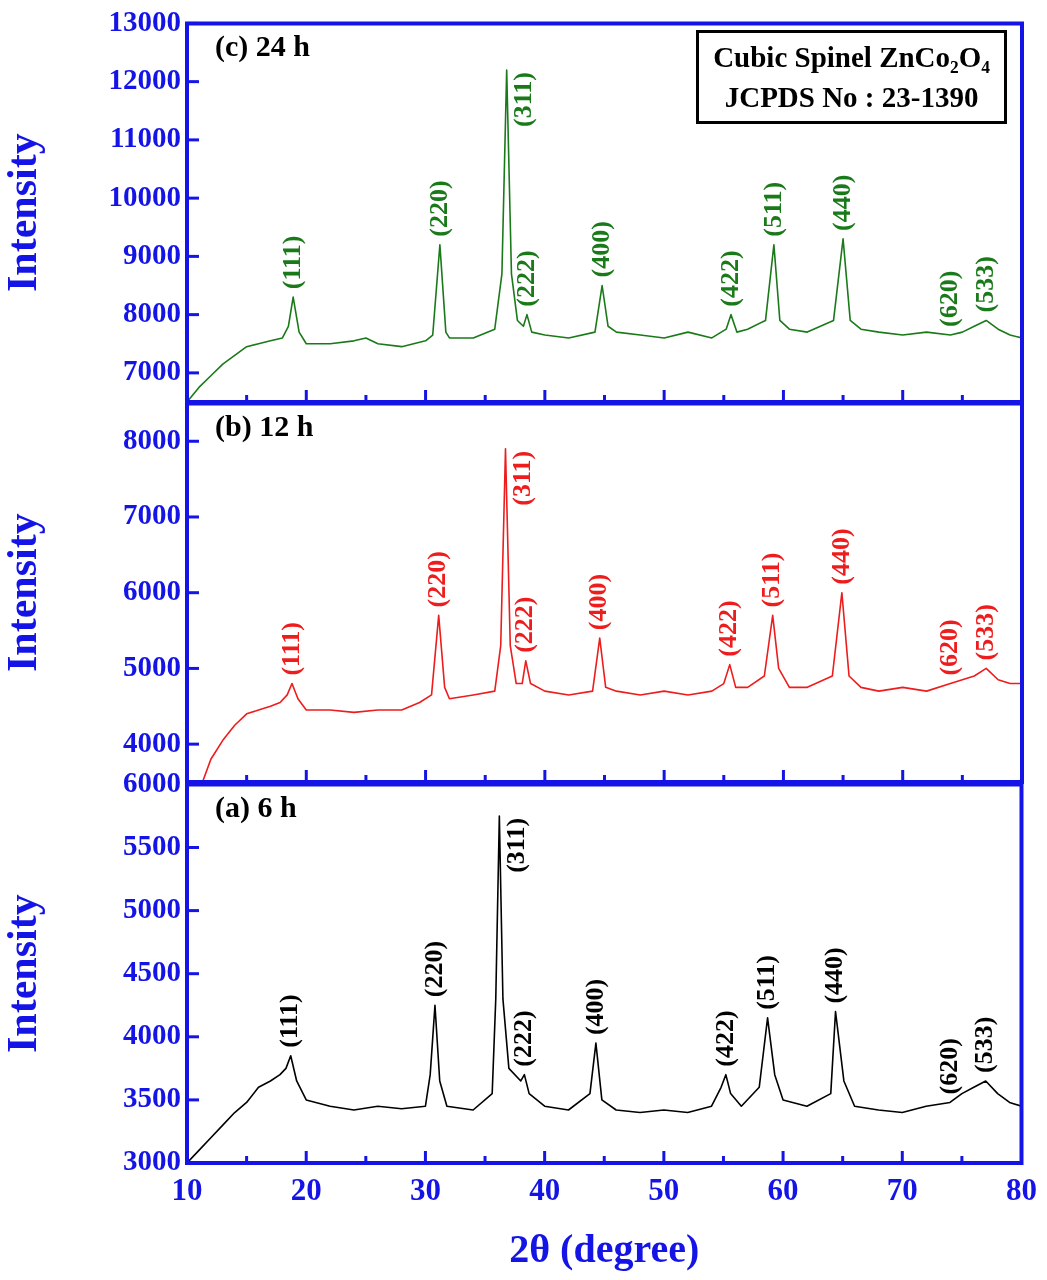 Image resolution: width=1047 pixels, height=1280 pixels. I want to click on y-tick-label: 3500, so click(152, 1097).